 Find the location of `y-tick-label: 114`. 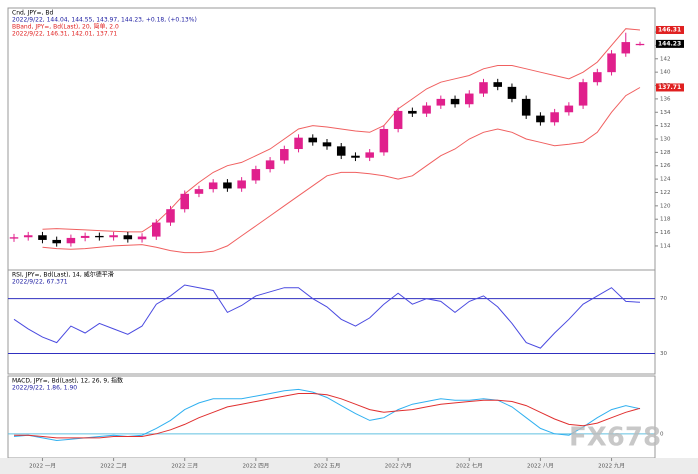

y-tick-label: 114 is located at coordinates (665, 246).